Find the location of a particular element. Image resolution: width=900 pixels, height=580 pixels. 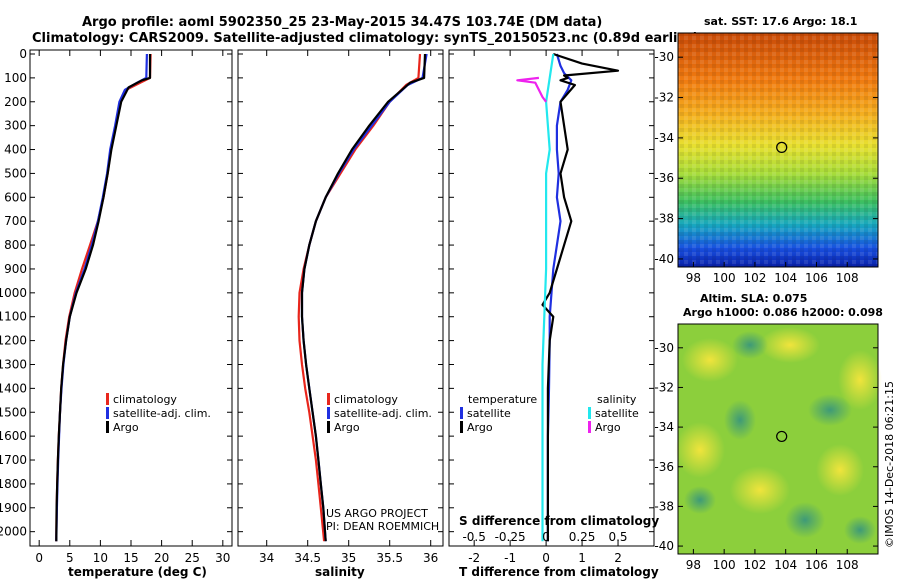

s-tick-label: -0.25 is located at coordinates (510, 537).